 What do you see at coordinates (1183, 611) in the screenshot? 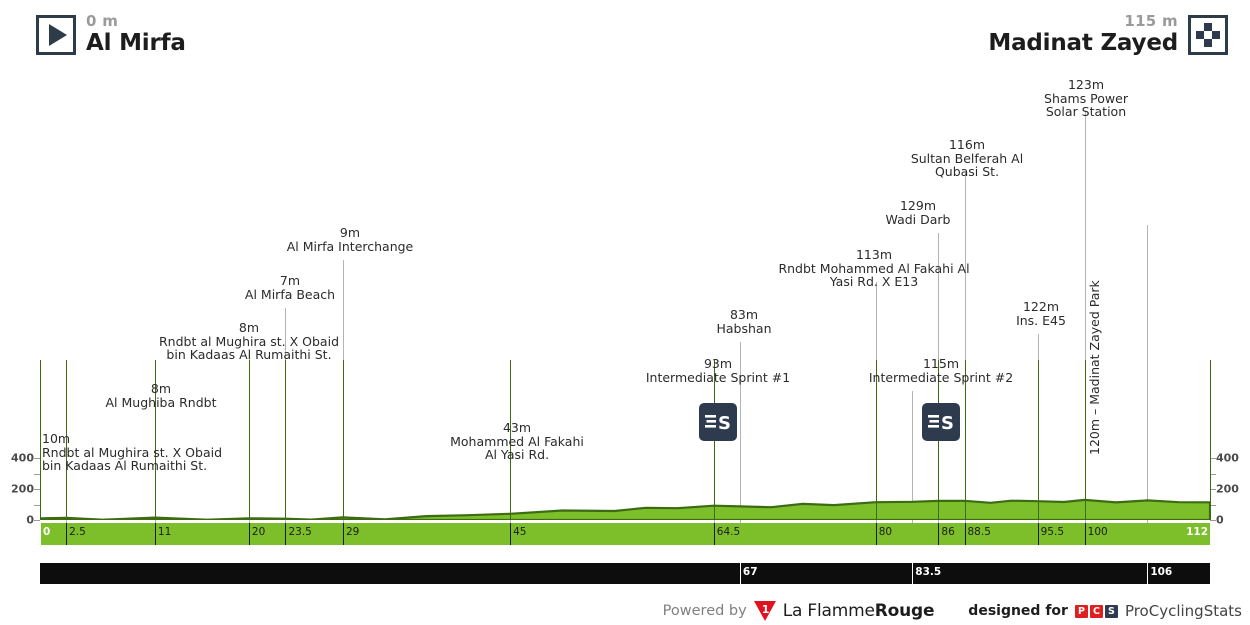
I see `pcs-name: ProCyclingStats` at bounding box center [1183, 611].